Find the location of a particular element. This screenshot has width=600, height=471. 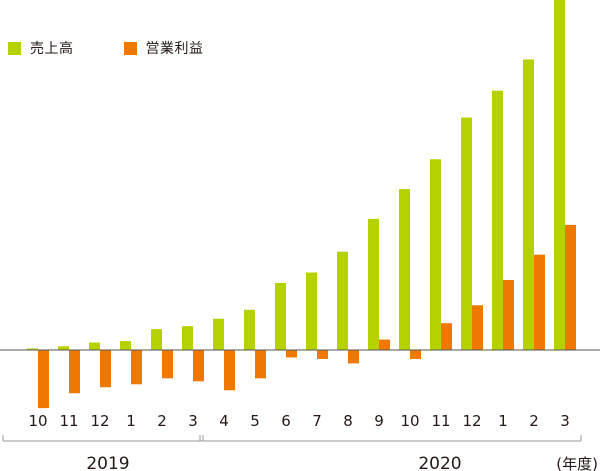

x-tick-label-8: 6 is located at coordinates (286, 421).